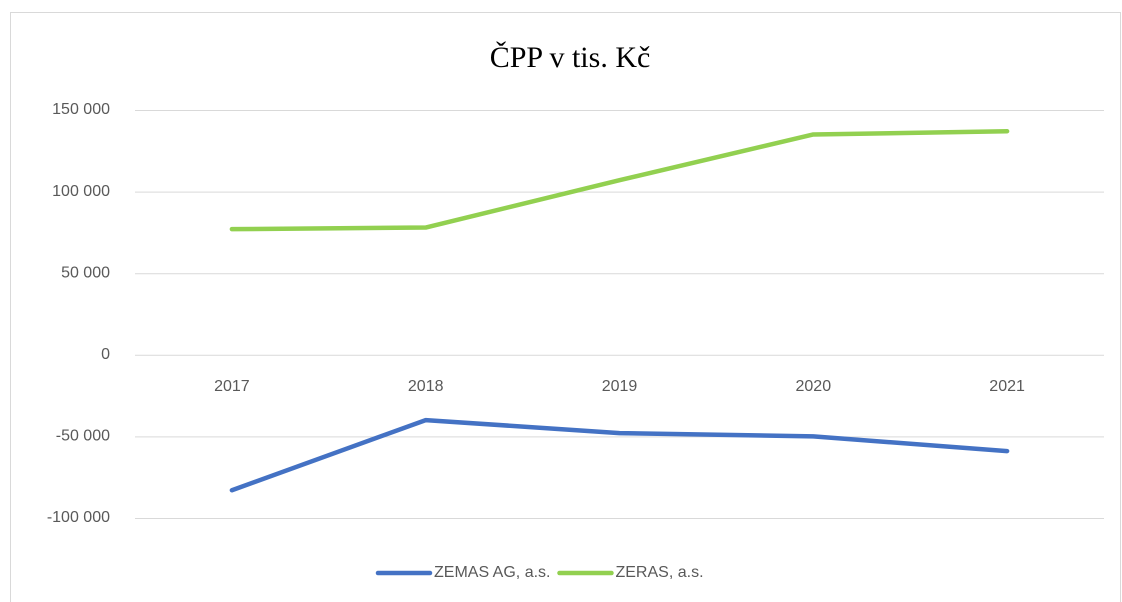  What do you see at coordinates (426, 386) in the screenshot?
I see `x-tick-label: 2018` at bounding box center [426, 386].